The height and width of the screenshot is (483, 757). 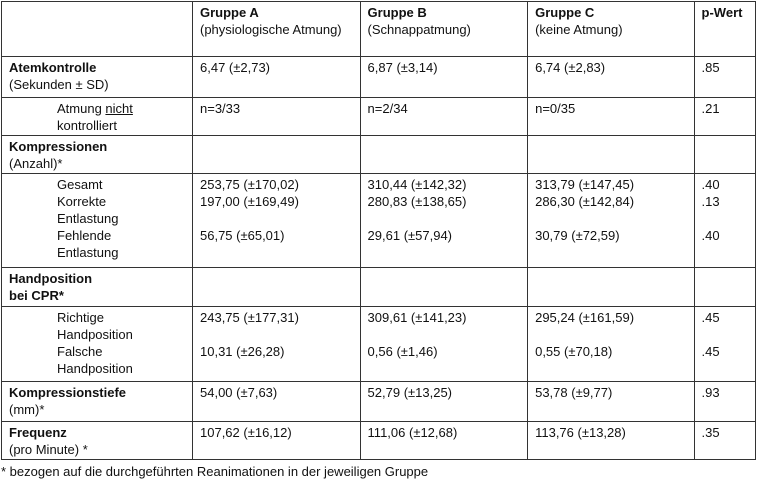 What do you see at coordinates (710, 201) in the screenshot?
I see `p-korrekte: .13` at bounding box center [710, 201].